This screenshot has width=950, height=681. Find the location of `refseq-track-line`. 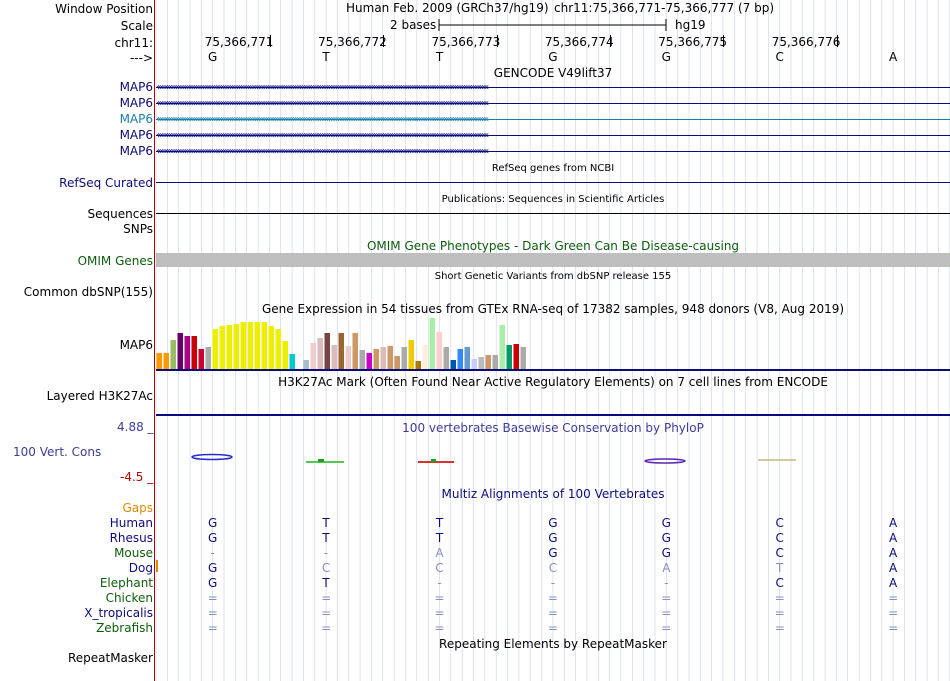

refseq-track-line is located at coordinates (553, 182).